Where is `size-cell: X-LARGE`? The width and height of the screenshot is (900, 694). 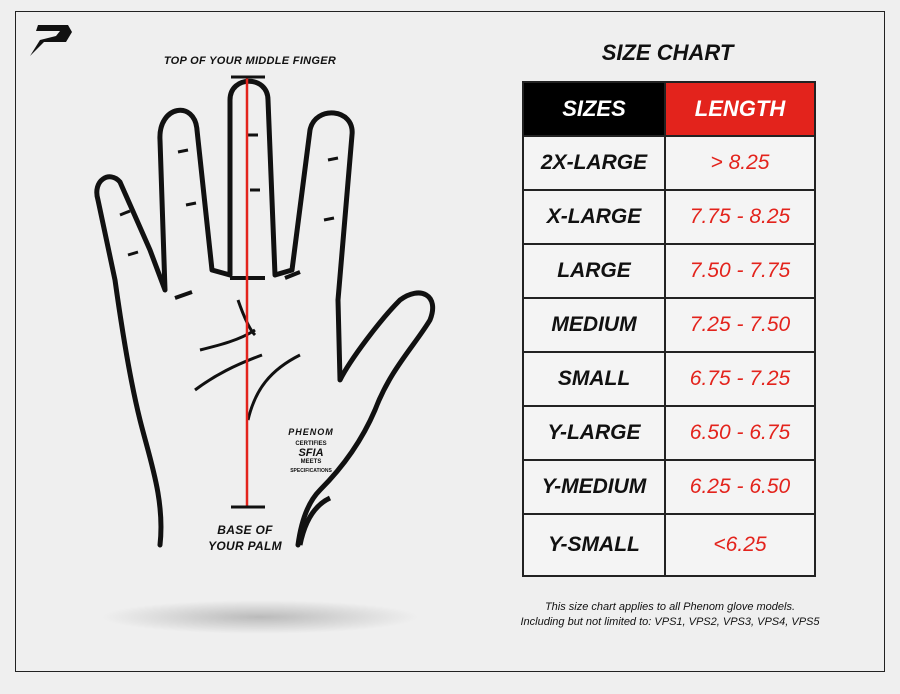
size-cell: X-LARGE is located at coordinates (594, 217).